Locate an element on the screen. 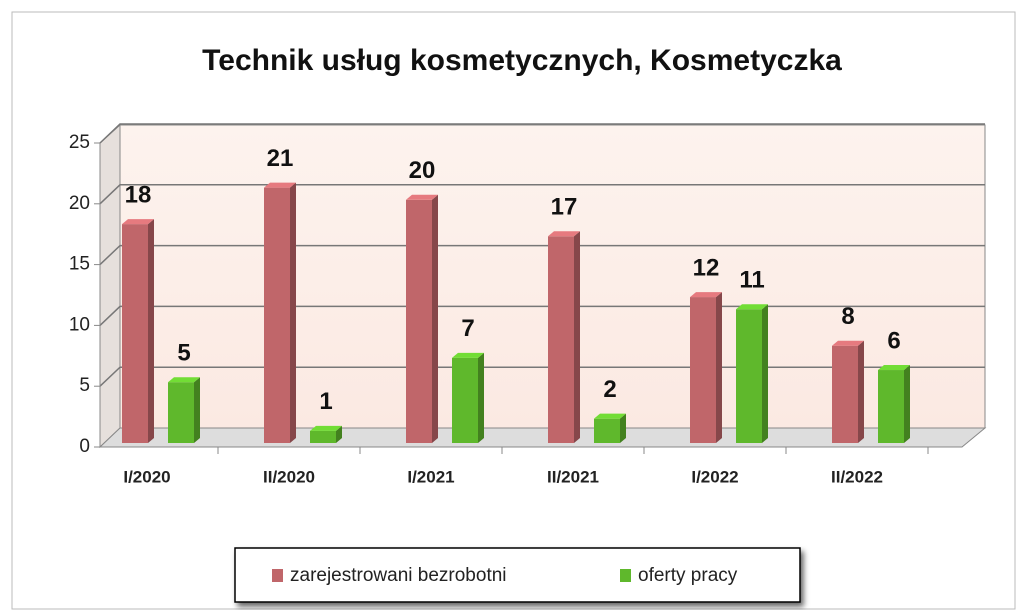  x-tick-label: II/2020 is located at coordinates (289, 476).